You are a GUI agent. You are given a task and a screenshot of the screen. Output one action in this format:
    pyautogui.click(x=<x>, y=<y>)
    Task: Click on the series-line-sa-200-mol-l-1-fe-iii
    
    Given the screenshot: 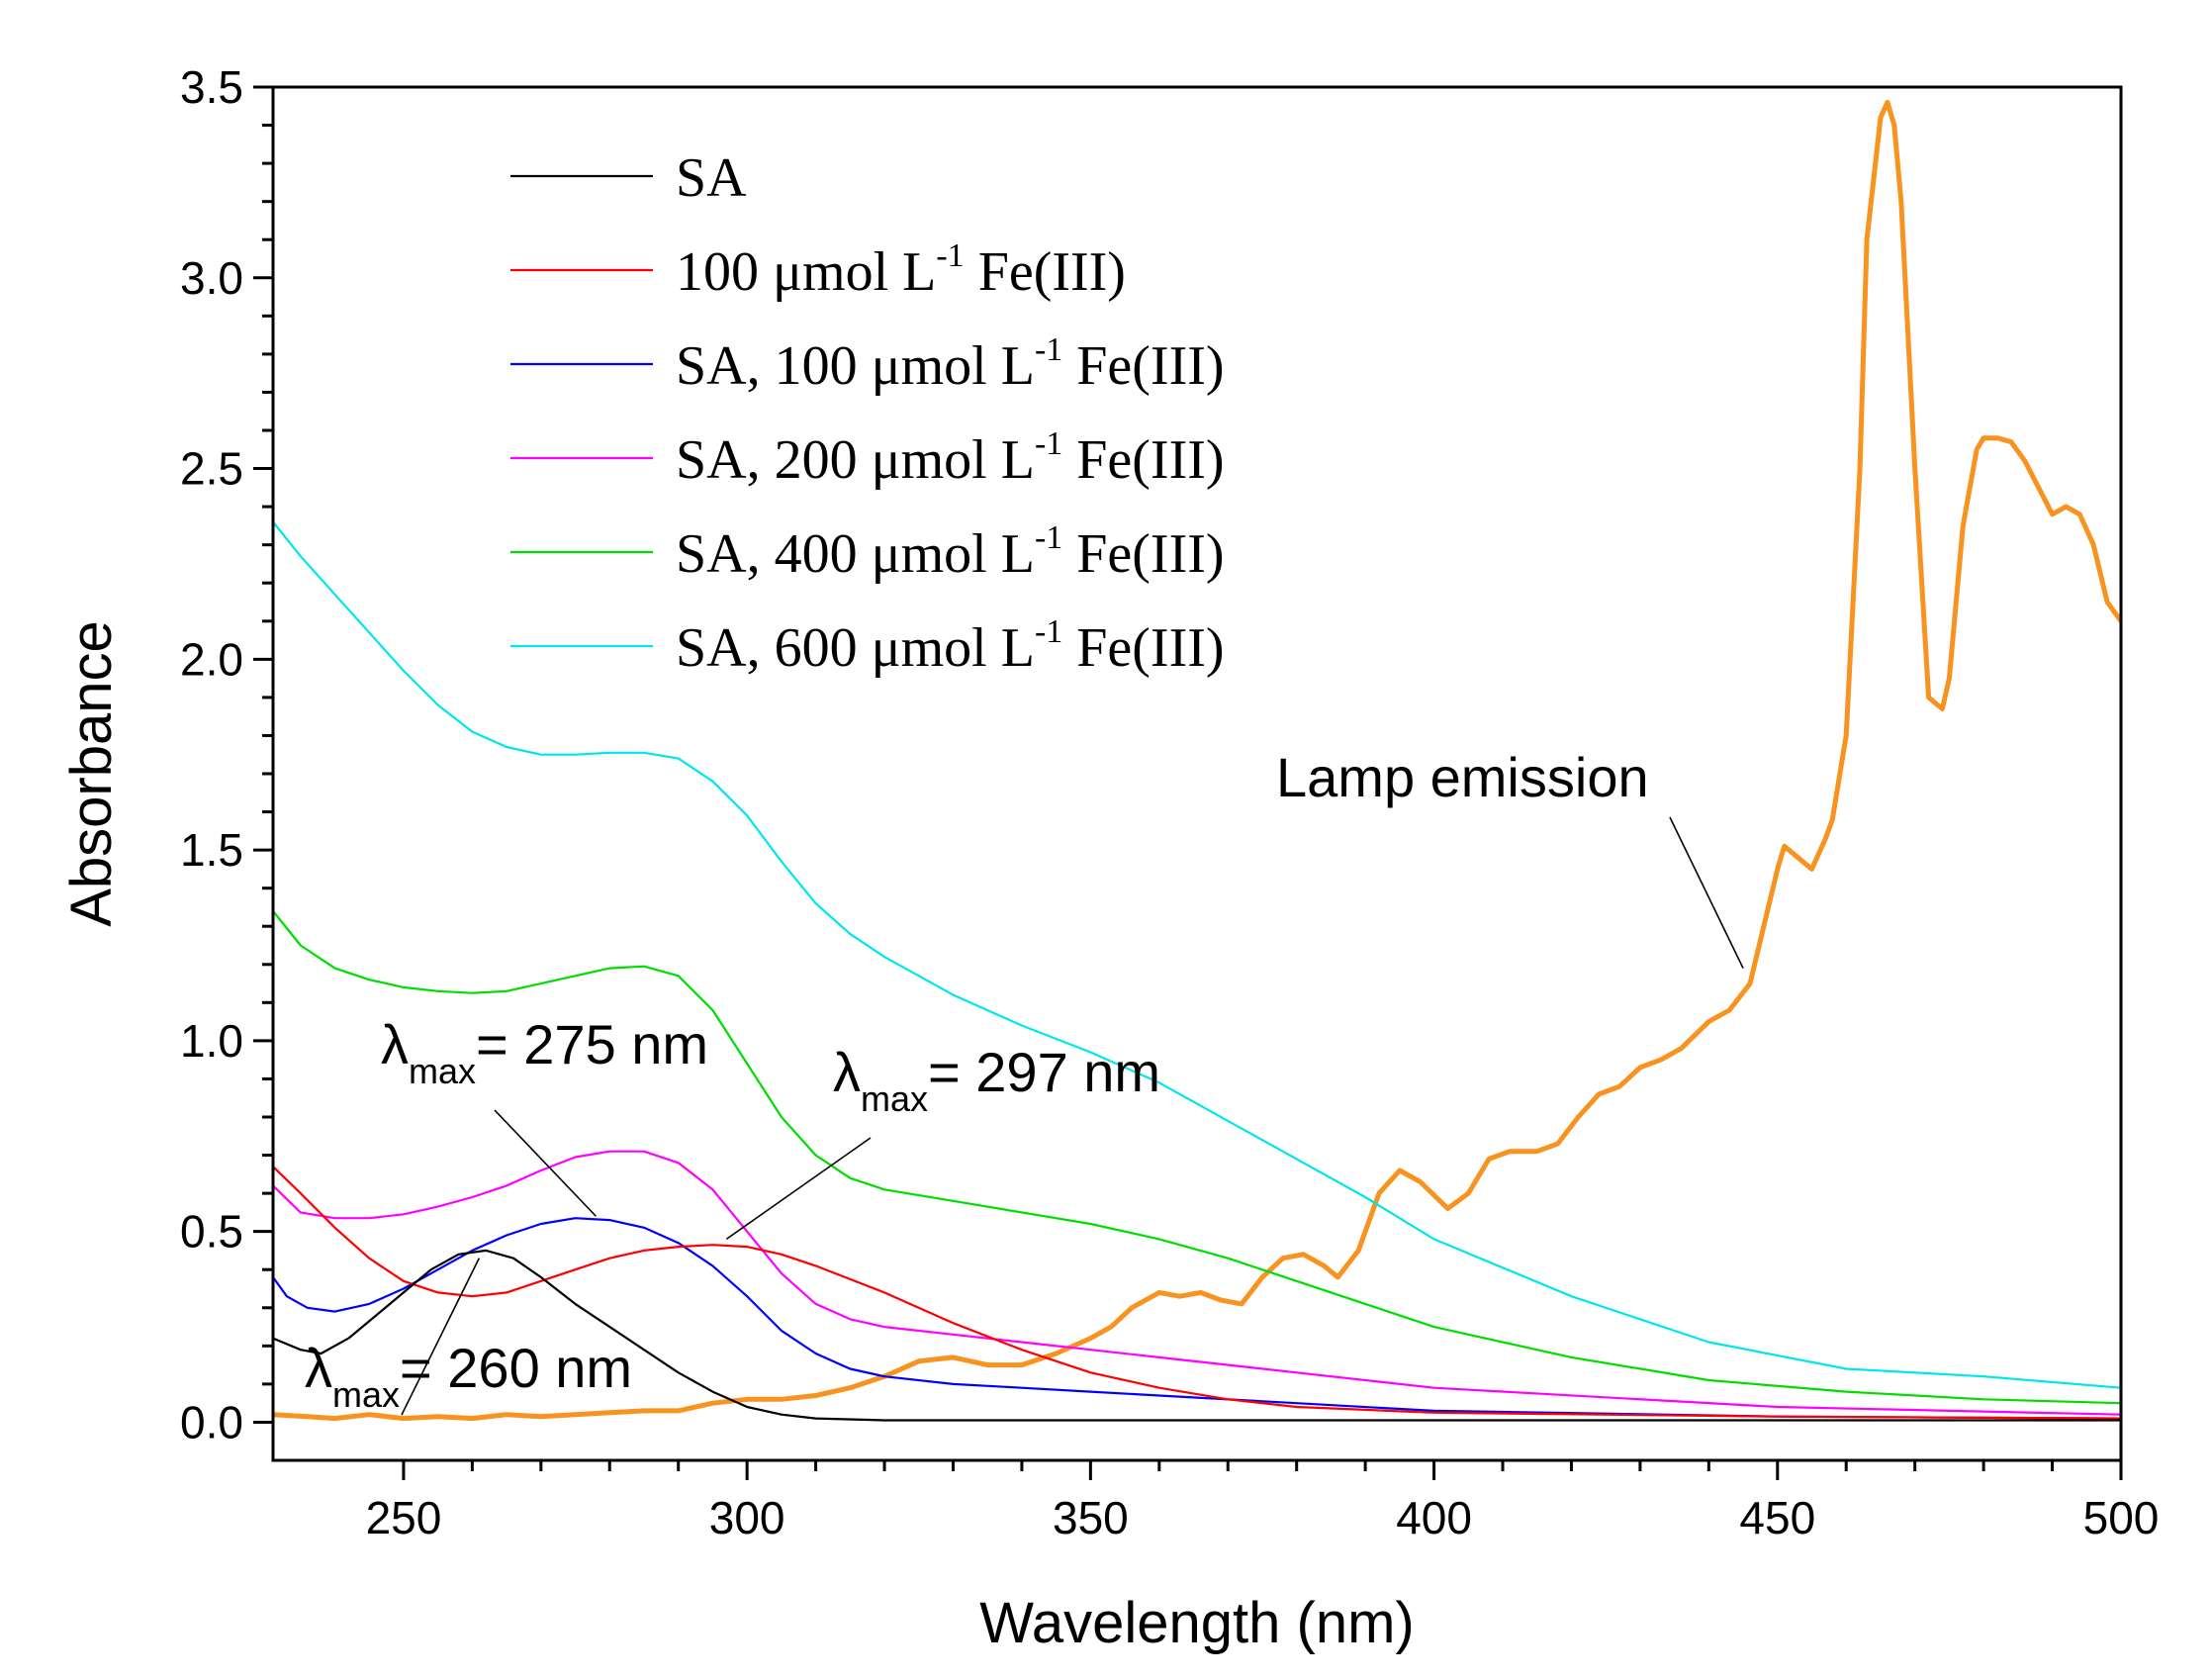 What is the action you would take?
    pyautogui.click(x=1197, y=1283)
    